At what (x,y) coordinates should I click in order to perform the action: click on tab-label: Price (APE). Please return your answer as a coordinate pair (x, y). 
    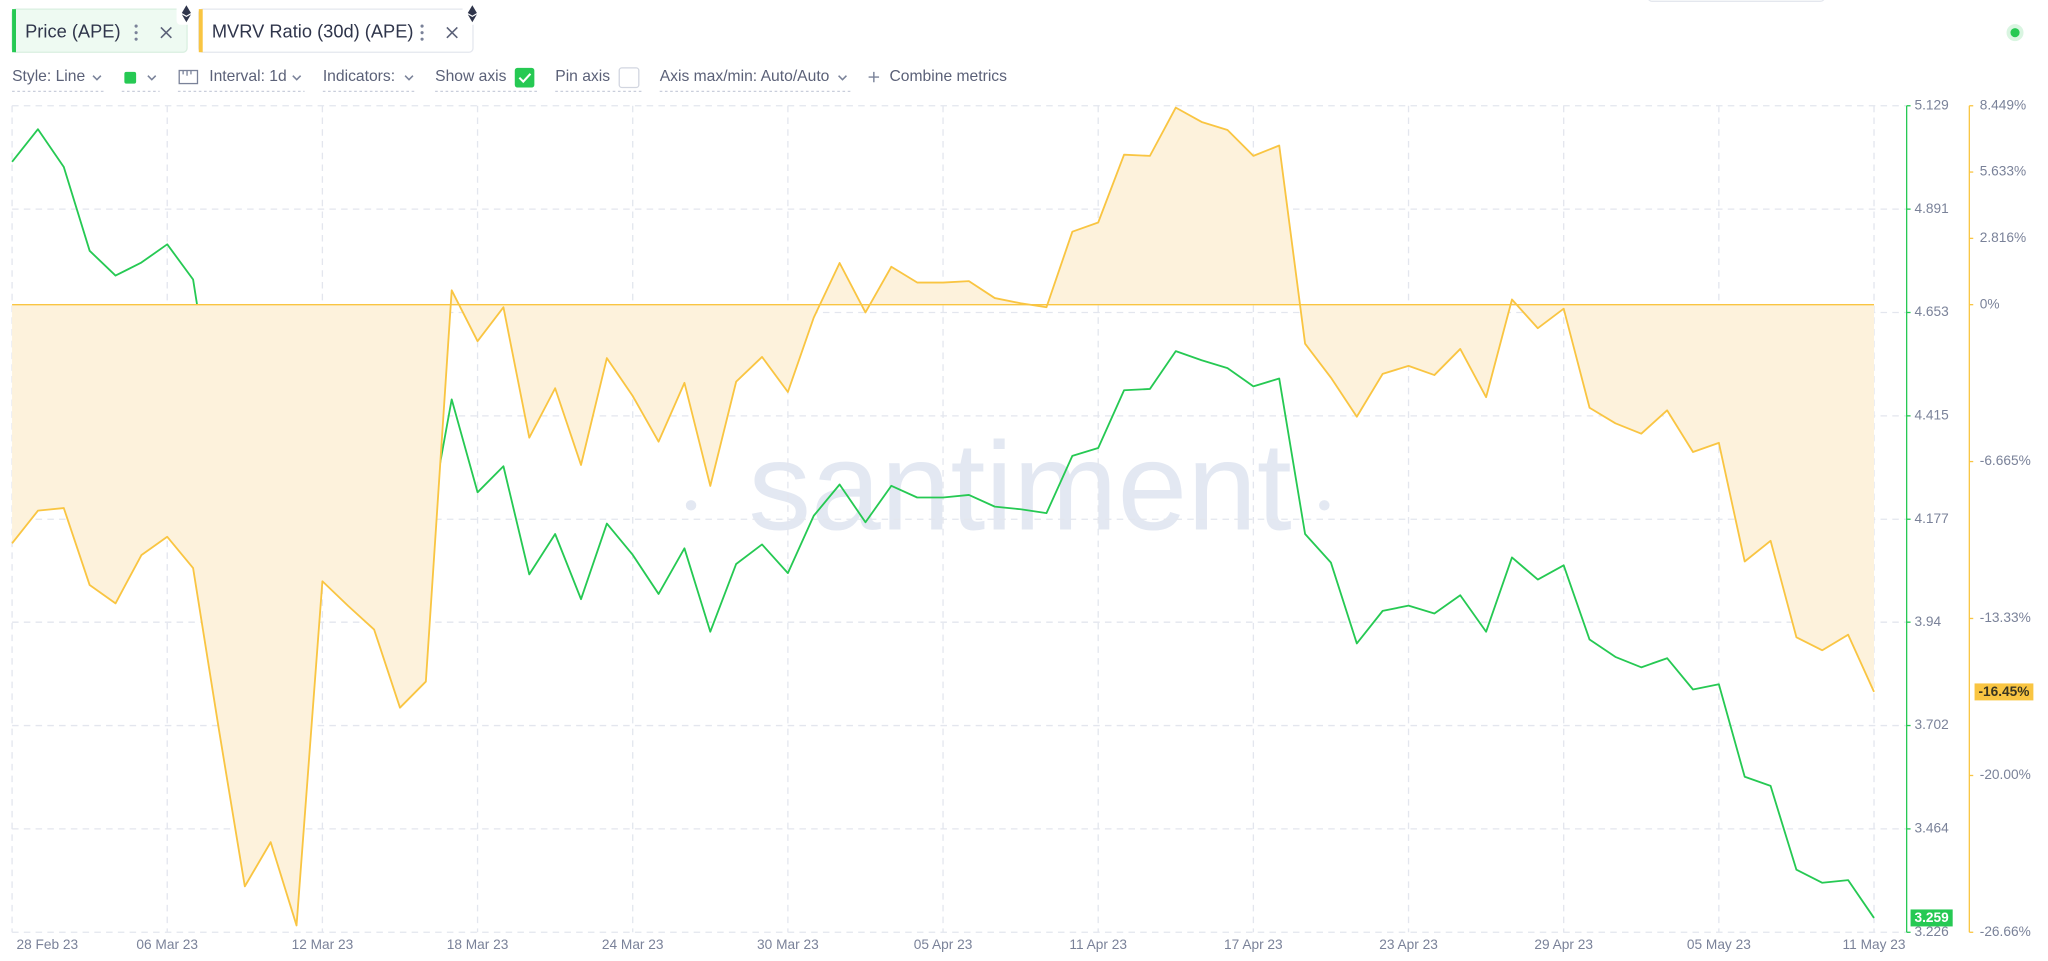
    Looking at the image, I should click on (72, 30).